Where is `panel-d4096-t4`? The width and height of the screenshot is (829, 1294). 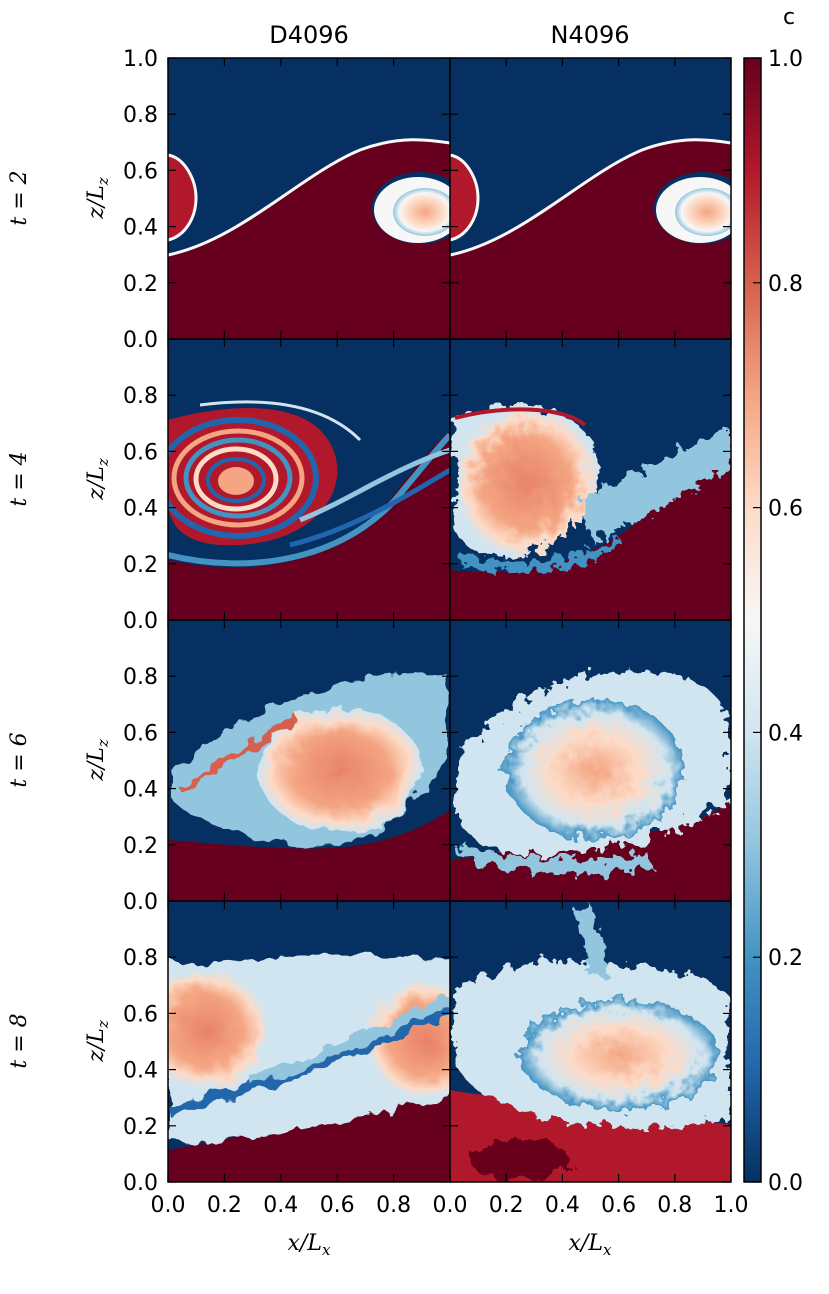
panel-d4096-t4 is located at coordinates (309, 479).